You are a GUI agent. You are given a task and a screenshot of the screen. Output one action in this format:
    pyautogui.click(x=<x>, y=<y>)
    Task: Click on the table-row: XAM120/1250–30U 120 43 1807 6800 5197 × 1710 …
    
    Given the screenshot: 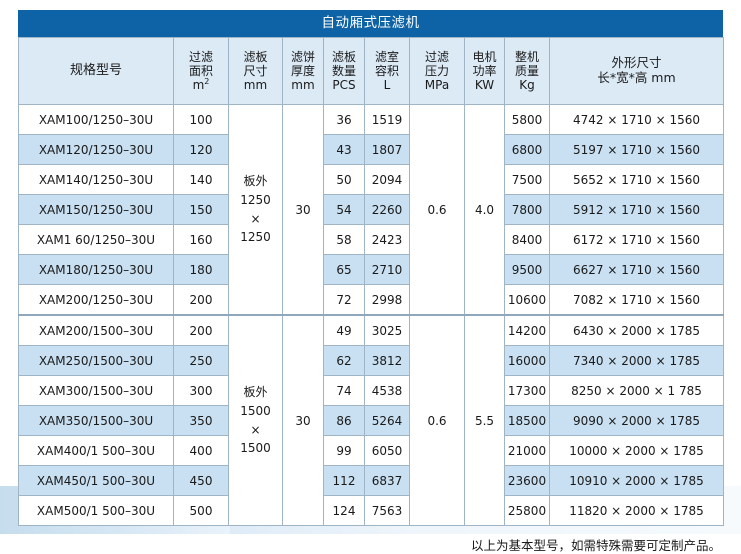 What is the action you would take?
    pyautogui.click(x=371, y=149)
    